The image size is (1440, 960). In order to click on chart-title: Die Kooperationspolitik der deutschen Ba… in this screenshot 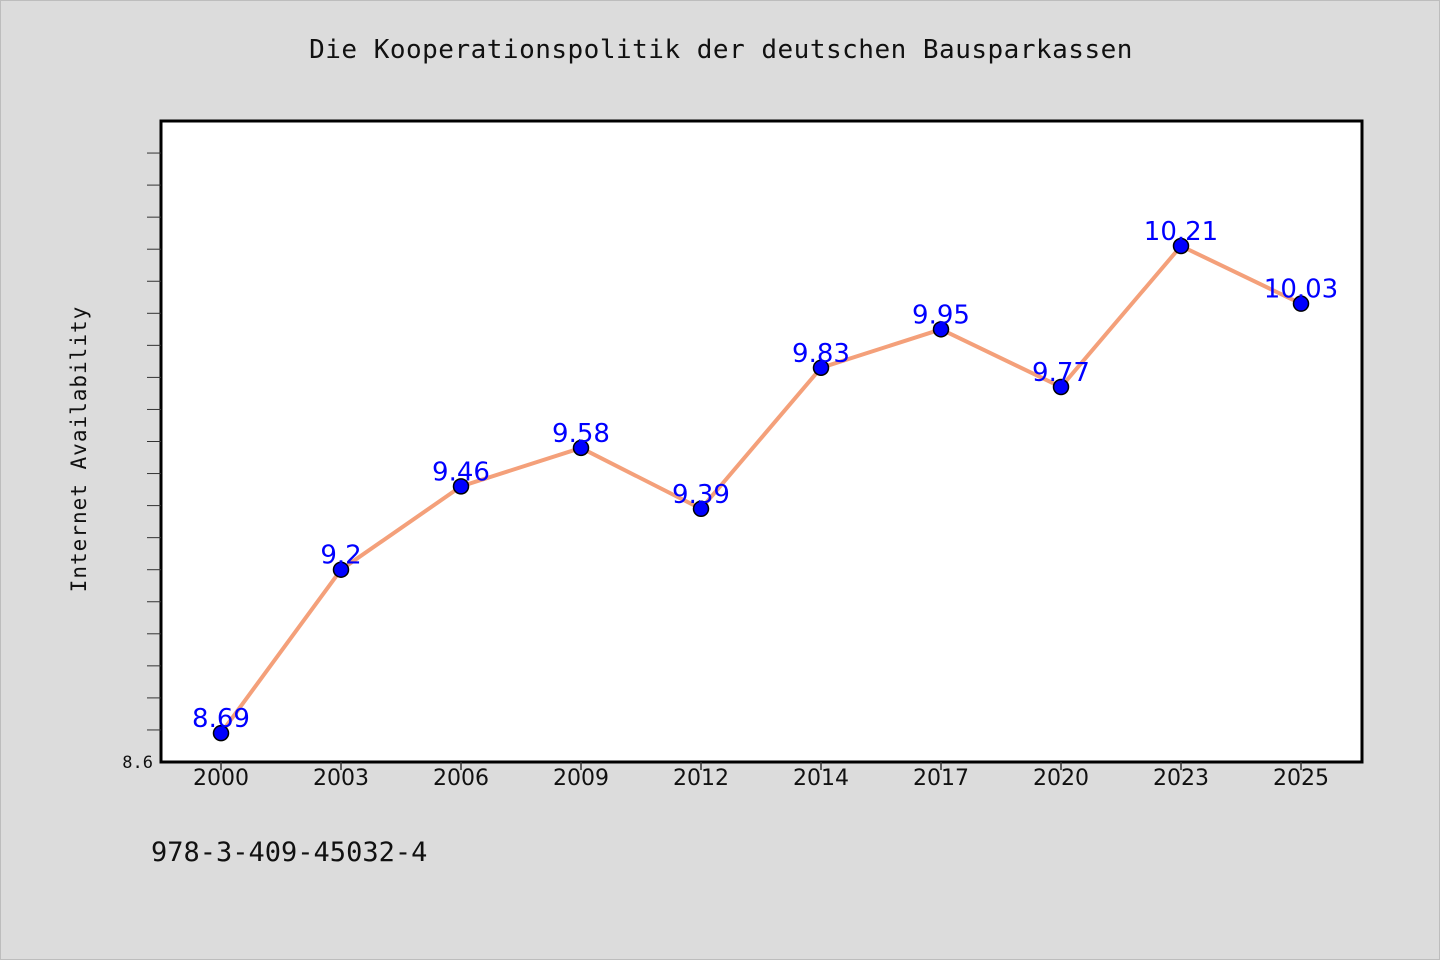, I will do `click(721, 50)`.